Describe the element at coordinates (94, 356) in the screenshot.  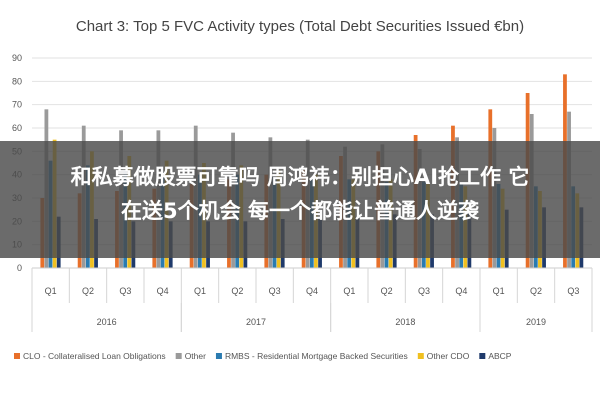
I see `legend-entry: CLO - Collateralised Loan Obligations` at that location.